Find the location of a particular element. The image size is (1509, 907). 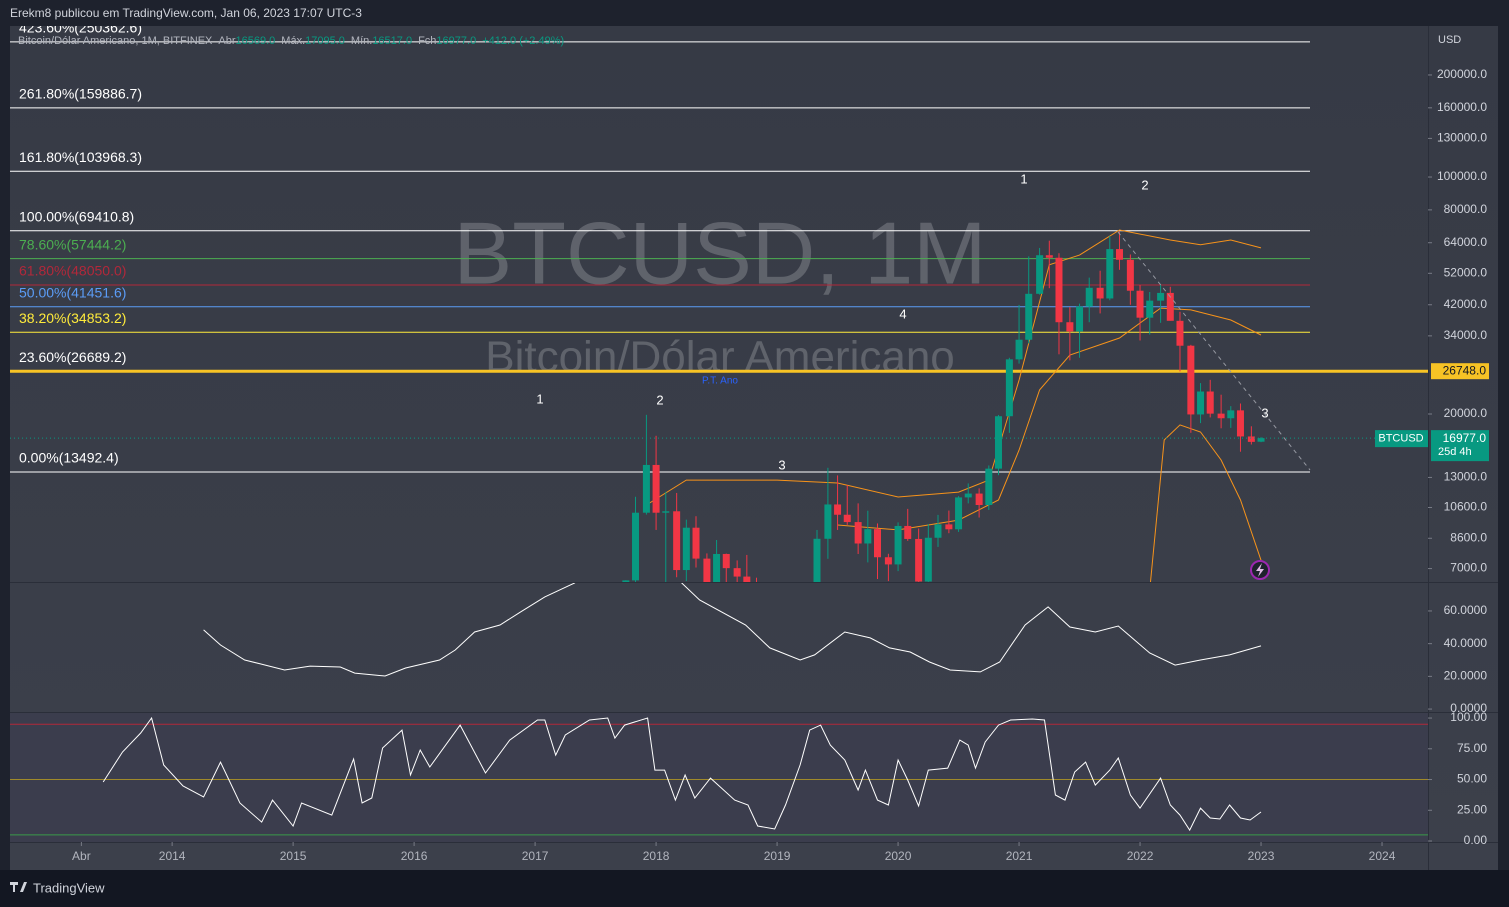

watermark-title: BTCUSD, 1M is located at coordinates (720, 252).